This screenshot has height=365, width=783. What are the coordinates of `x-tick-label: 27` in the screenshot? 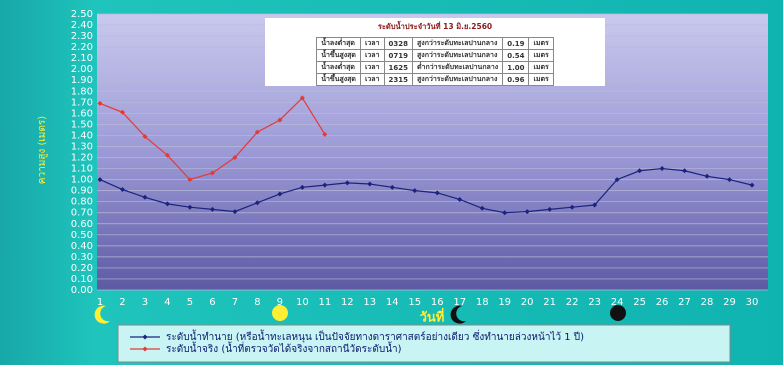 It's located at (684, 302).